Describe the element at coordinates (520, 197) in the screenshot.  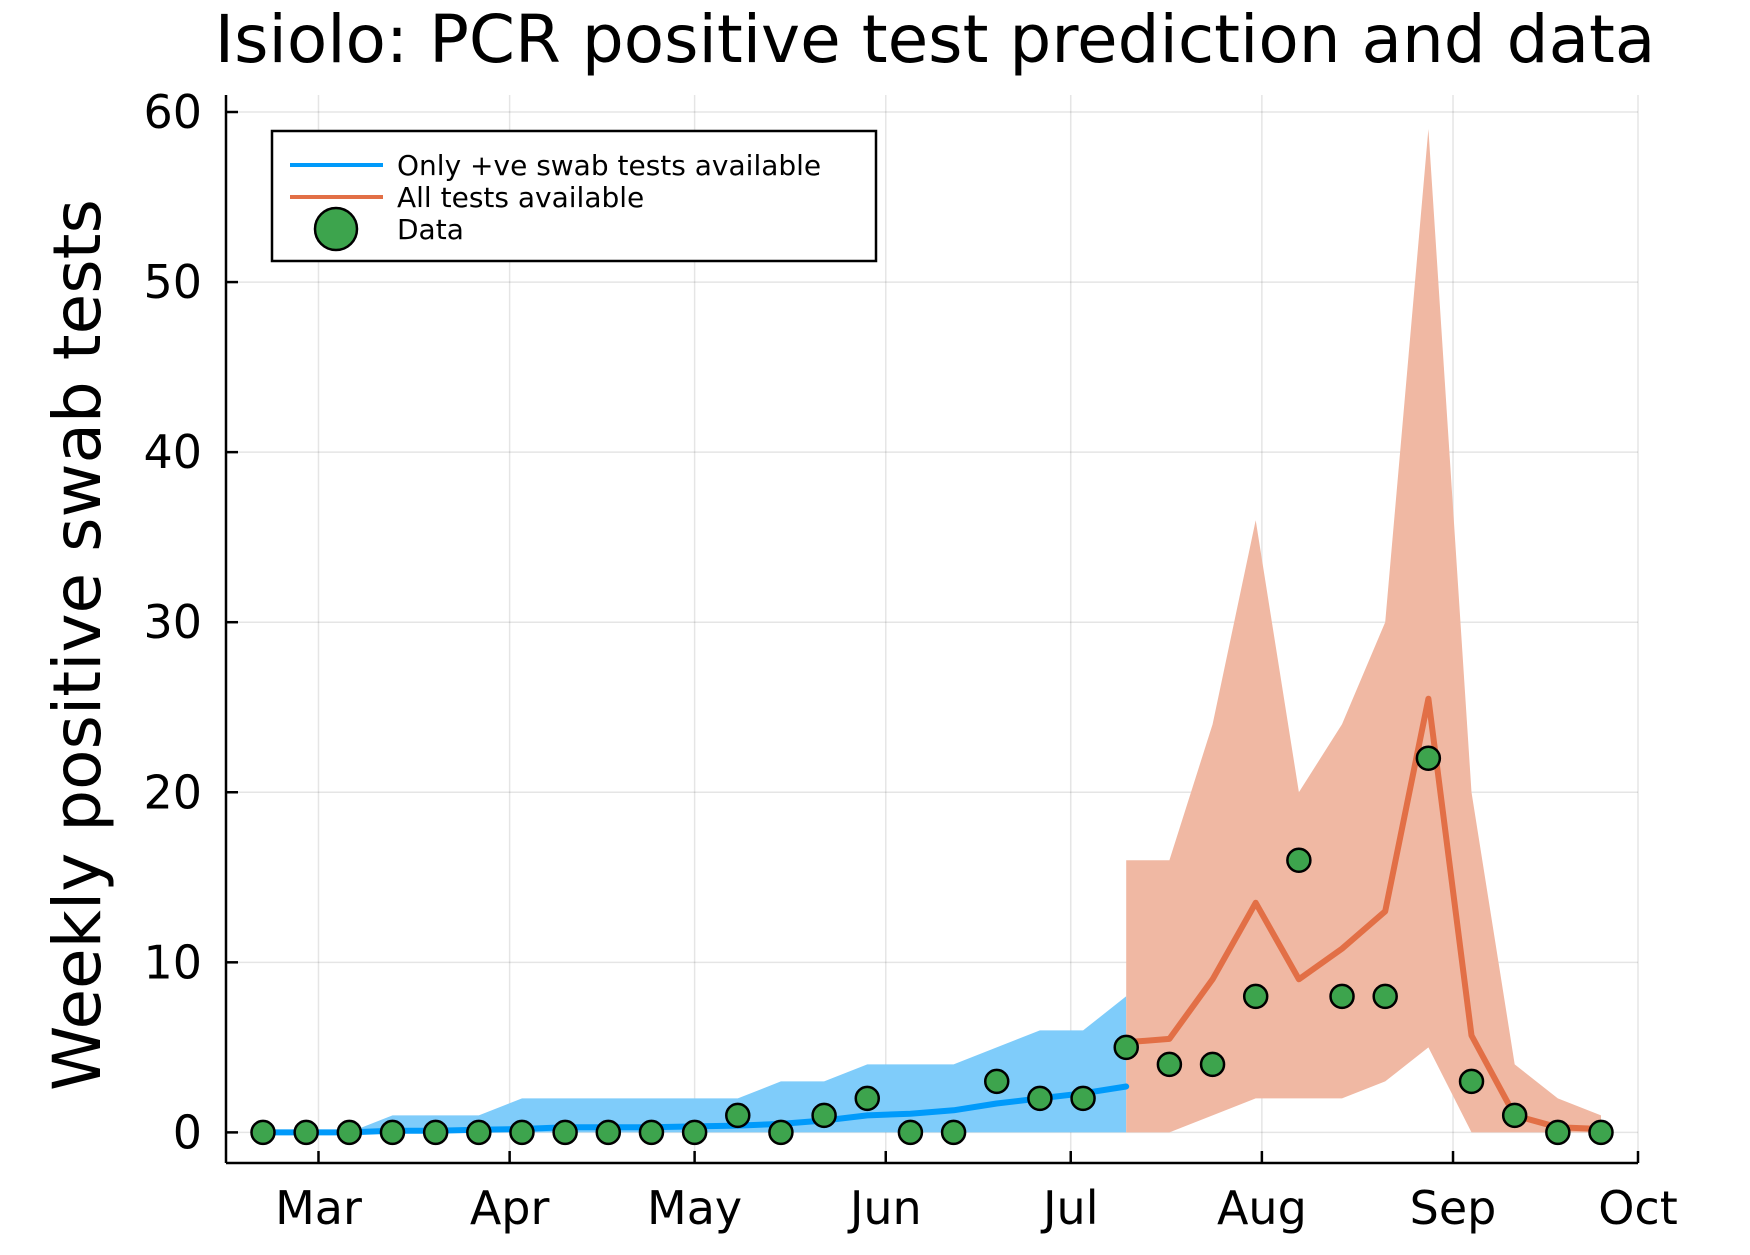
I see `legend-label: All tests available` at that location.